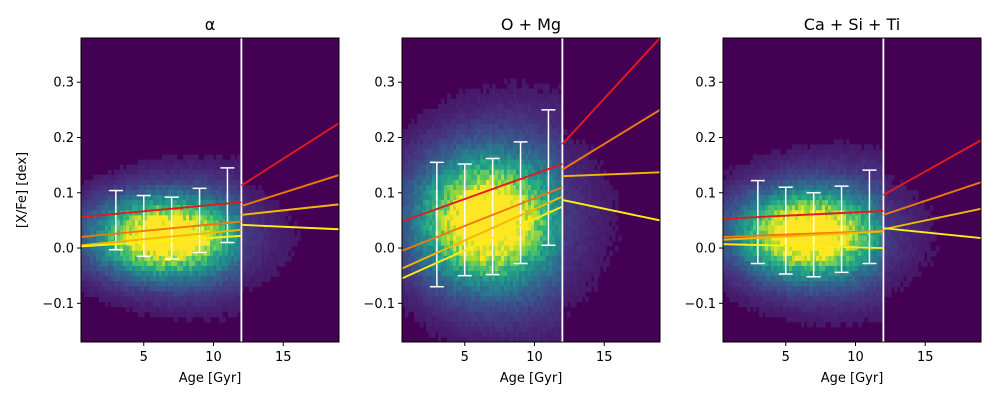 Image resolution: width=1000 pixels, height=400 pixels. I want to click on panel-title: O + Mg, so click(531, 24).